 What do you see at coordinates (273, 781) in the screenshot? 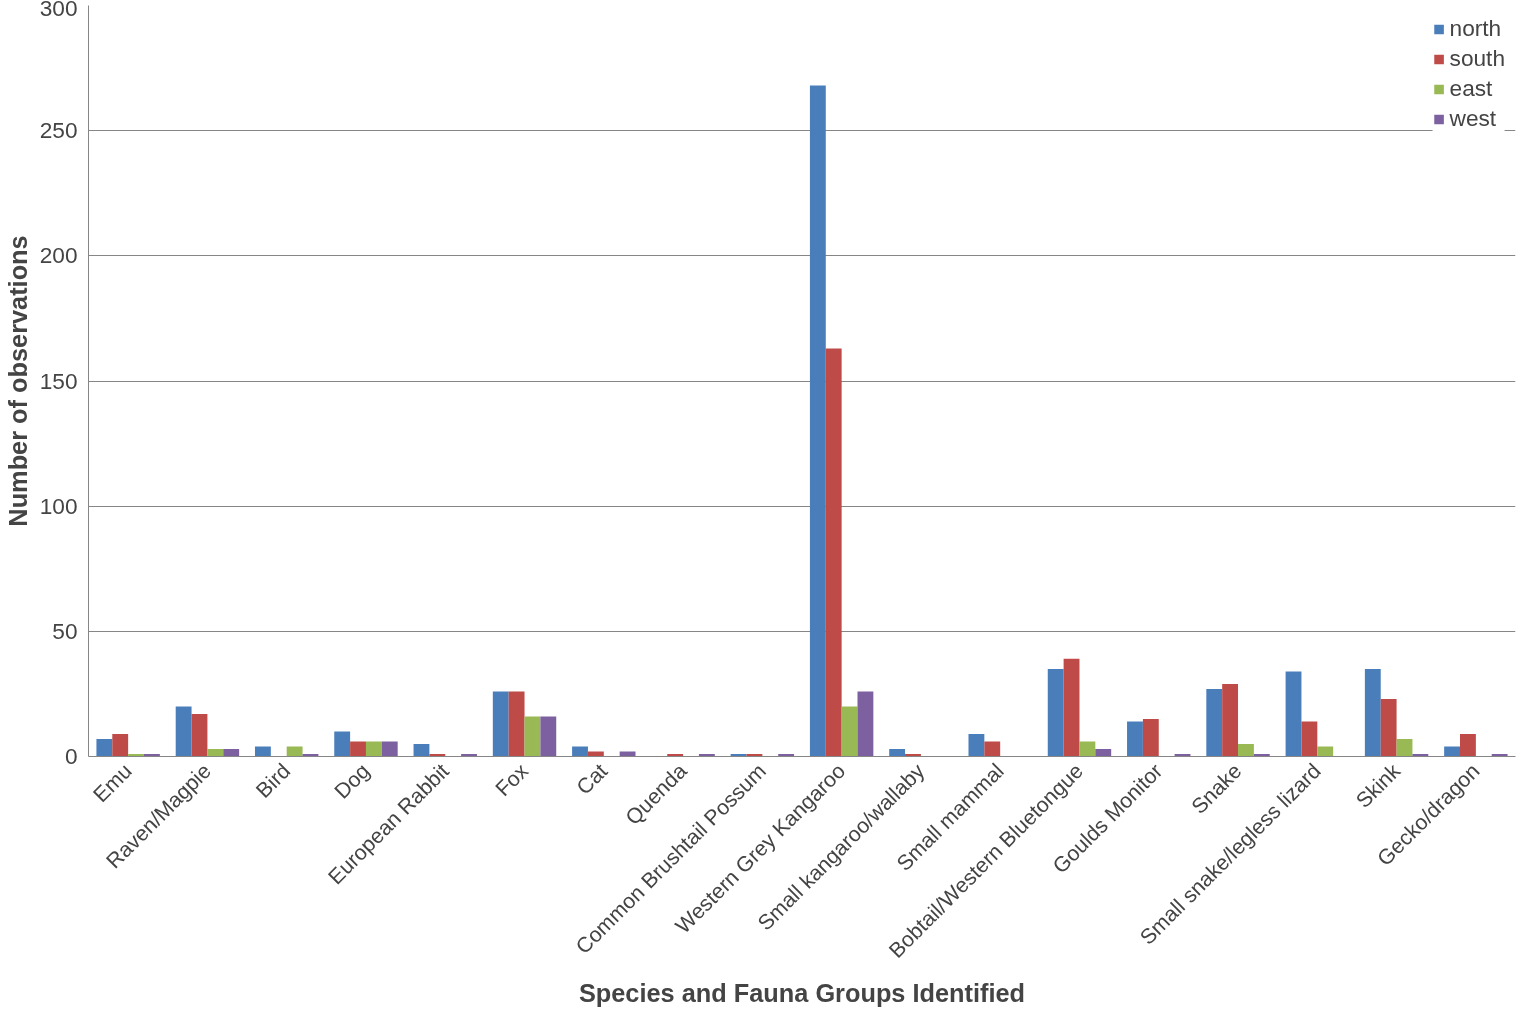
I see `x-tick-label: Bird` at bounding box center [273, 781].